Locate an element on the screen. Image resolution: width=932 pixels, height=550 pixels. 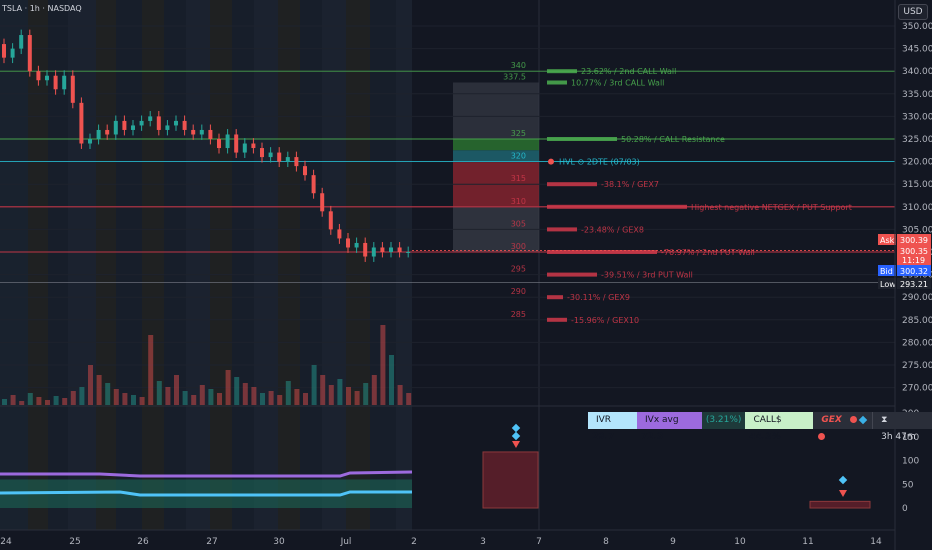
level-note: HVL ⊙ 2DTE (07/03) is located at coordinates (599, 162).